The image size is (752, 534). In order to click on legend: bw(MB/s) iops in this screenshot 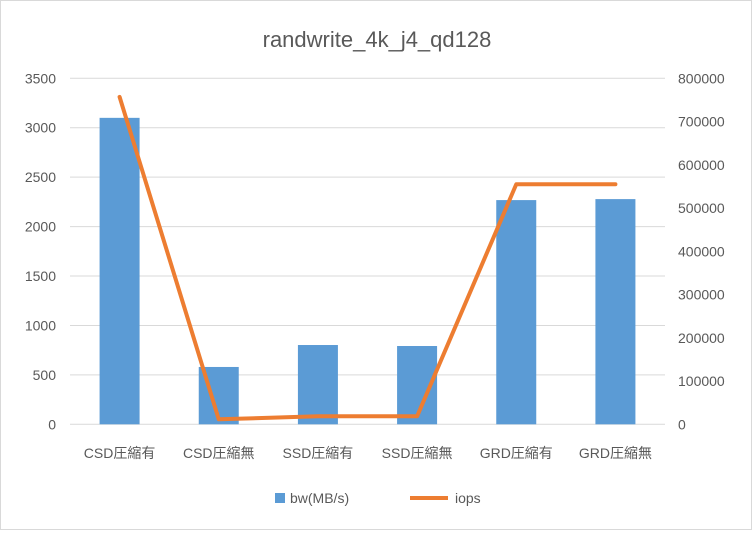, I will do `click(378, 498)`.